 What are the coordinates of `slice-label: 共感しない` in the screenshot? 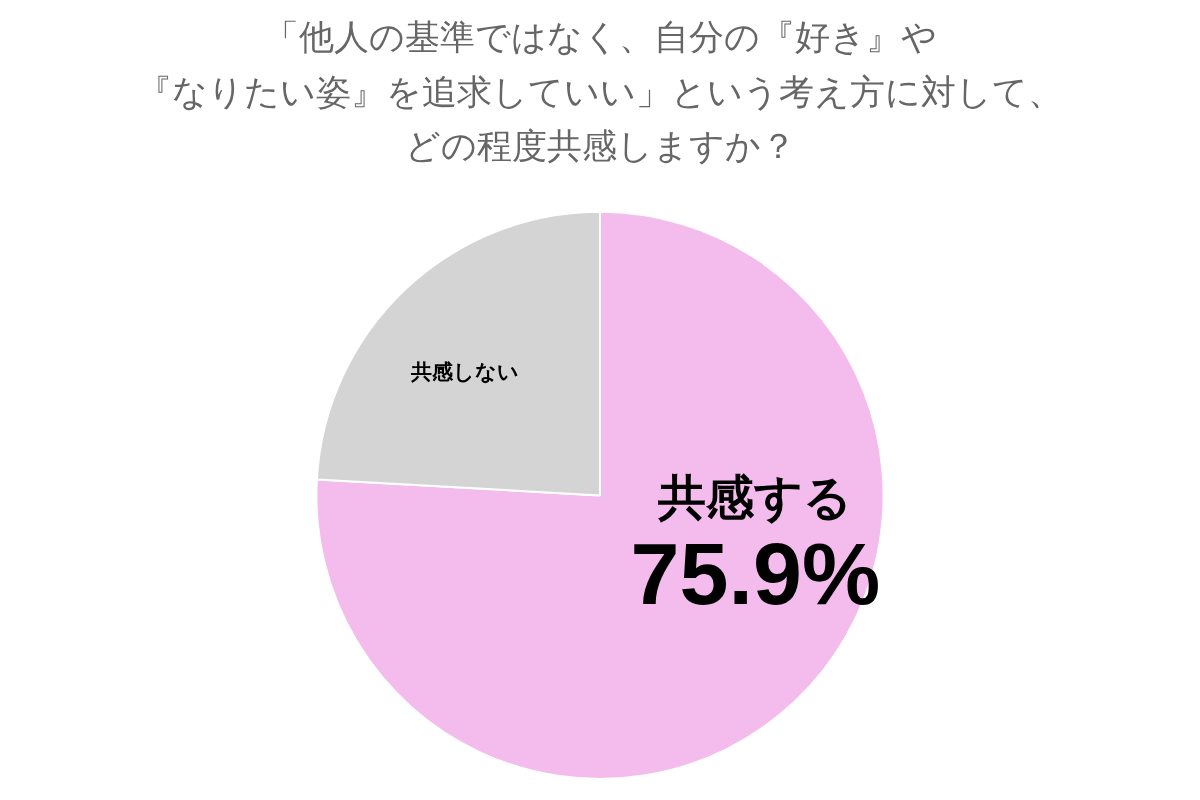 It's located at (465, 372).